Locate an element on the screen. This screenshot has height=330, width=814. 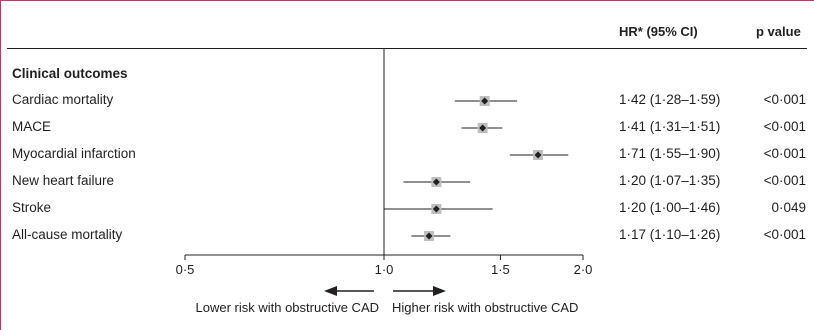
row-label-stroke: Stroke is located at coordinates (32, 207).